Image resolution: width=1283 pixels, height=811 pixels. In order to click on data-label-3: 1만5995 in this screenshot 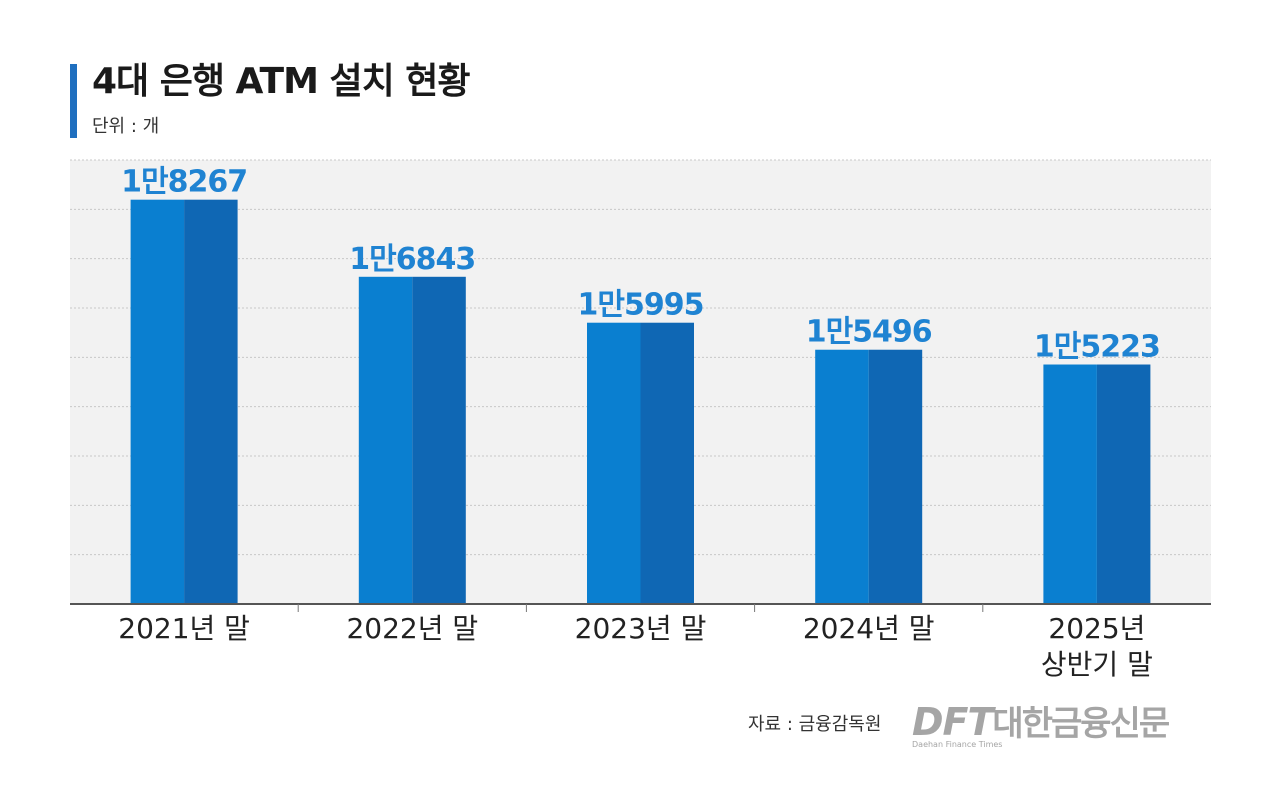, I will do `click(641, 305)`.